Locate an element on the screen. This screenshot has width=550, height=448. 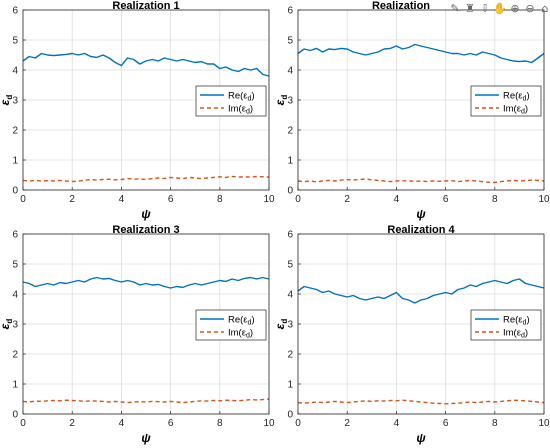
home-icon: ⌂ is located at coordinates (545, 8).